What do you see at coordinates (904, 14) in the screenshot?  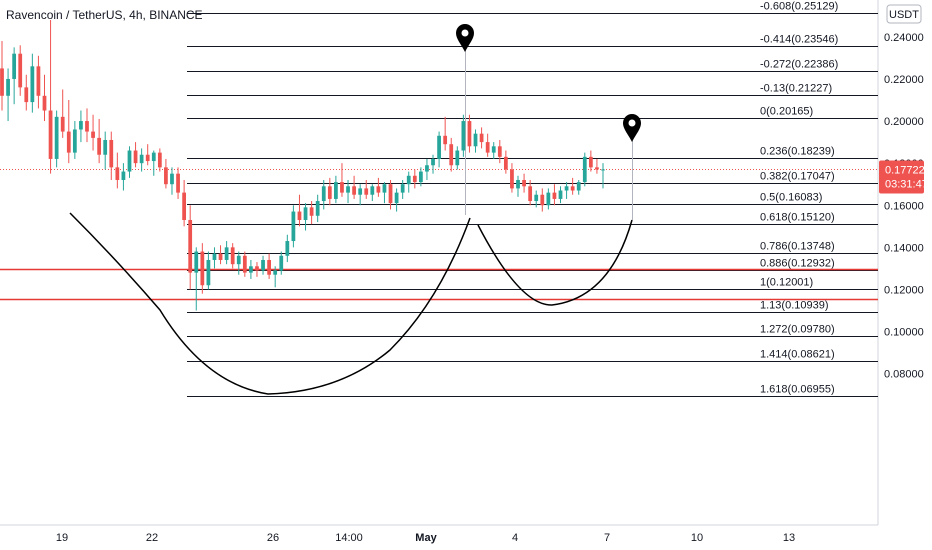 I see `currency-badge` at bounding box center [904, 14].